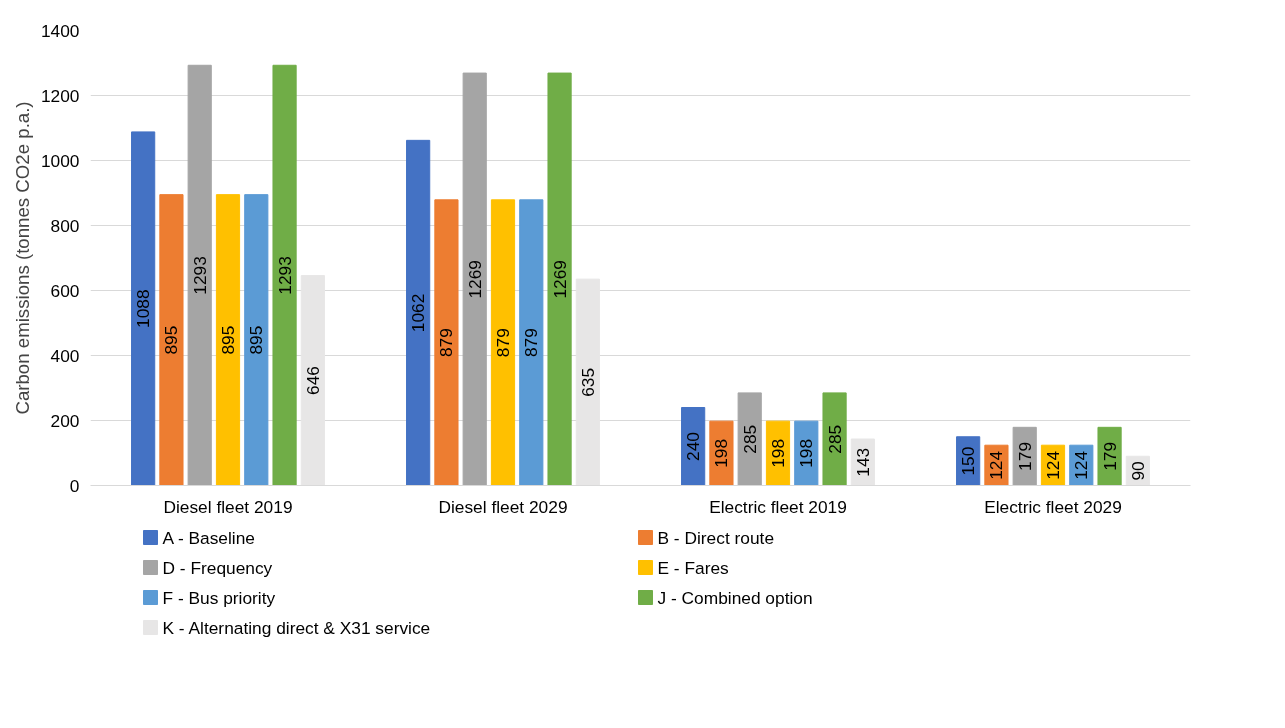  What do you see at coordinates (296, 627) in the screenshot?
I see `legend-label: K - Alternating direct & X31 service` at bounding box center [296, 627].